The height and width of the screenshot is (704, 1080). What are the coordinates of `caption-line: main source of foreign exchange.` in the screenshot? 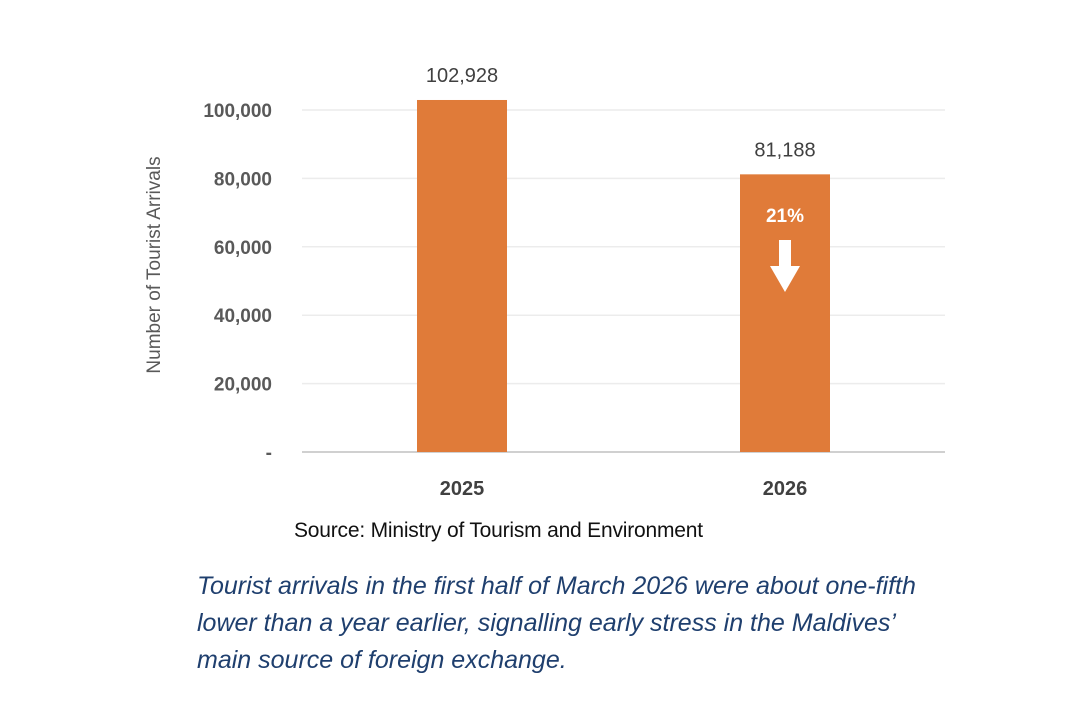 It's located at (382, 660).